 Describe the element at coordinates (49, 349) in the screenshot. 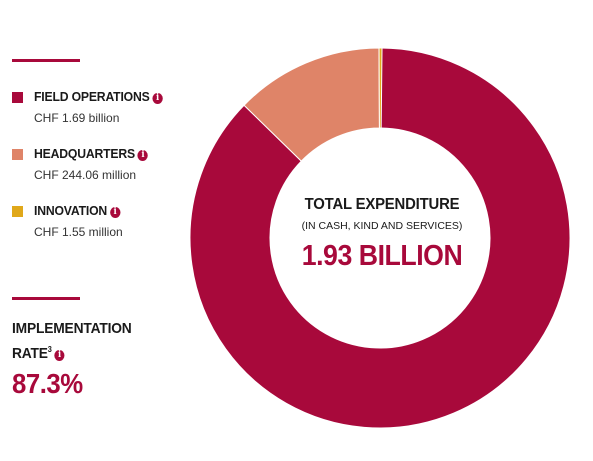

I see `footnote-marker: 3` at that location.